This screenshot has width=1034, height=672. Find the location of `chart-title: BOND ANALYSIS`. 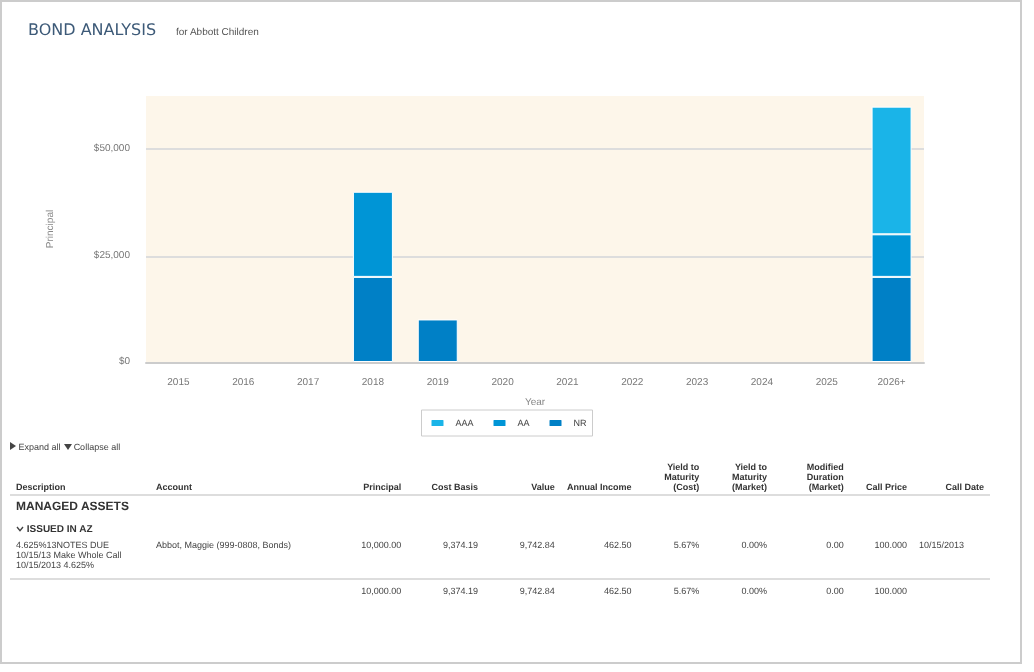

chart-title: BOND ANALYSIS is located at coordinates (92, 30).